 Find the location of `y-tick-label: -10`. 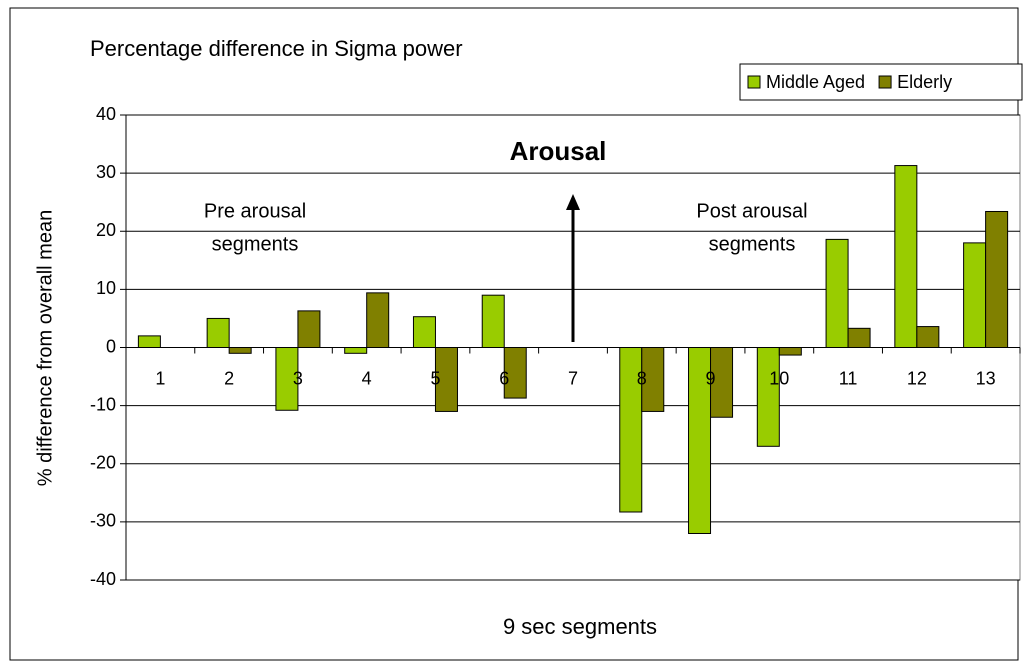

y-tick-label: -10 is located at coordinates (103, 404).